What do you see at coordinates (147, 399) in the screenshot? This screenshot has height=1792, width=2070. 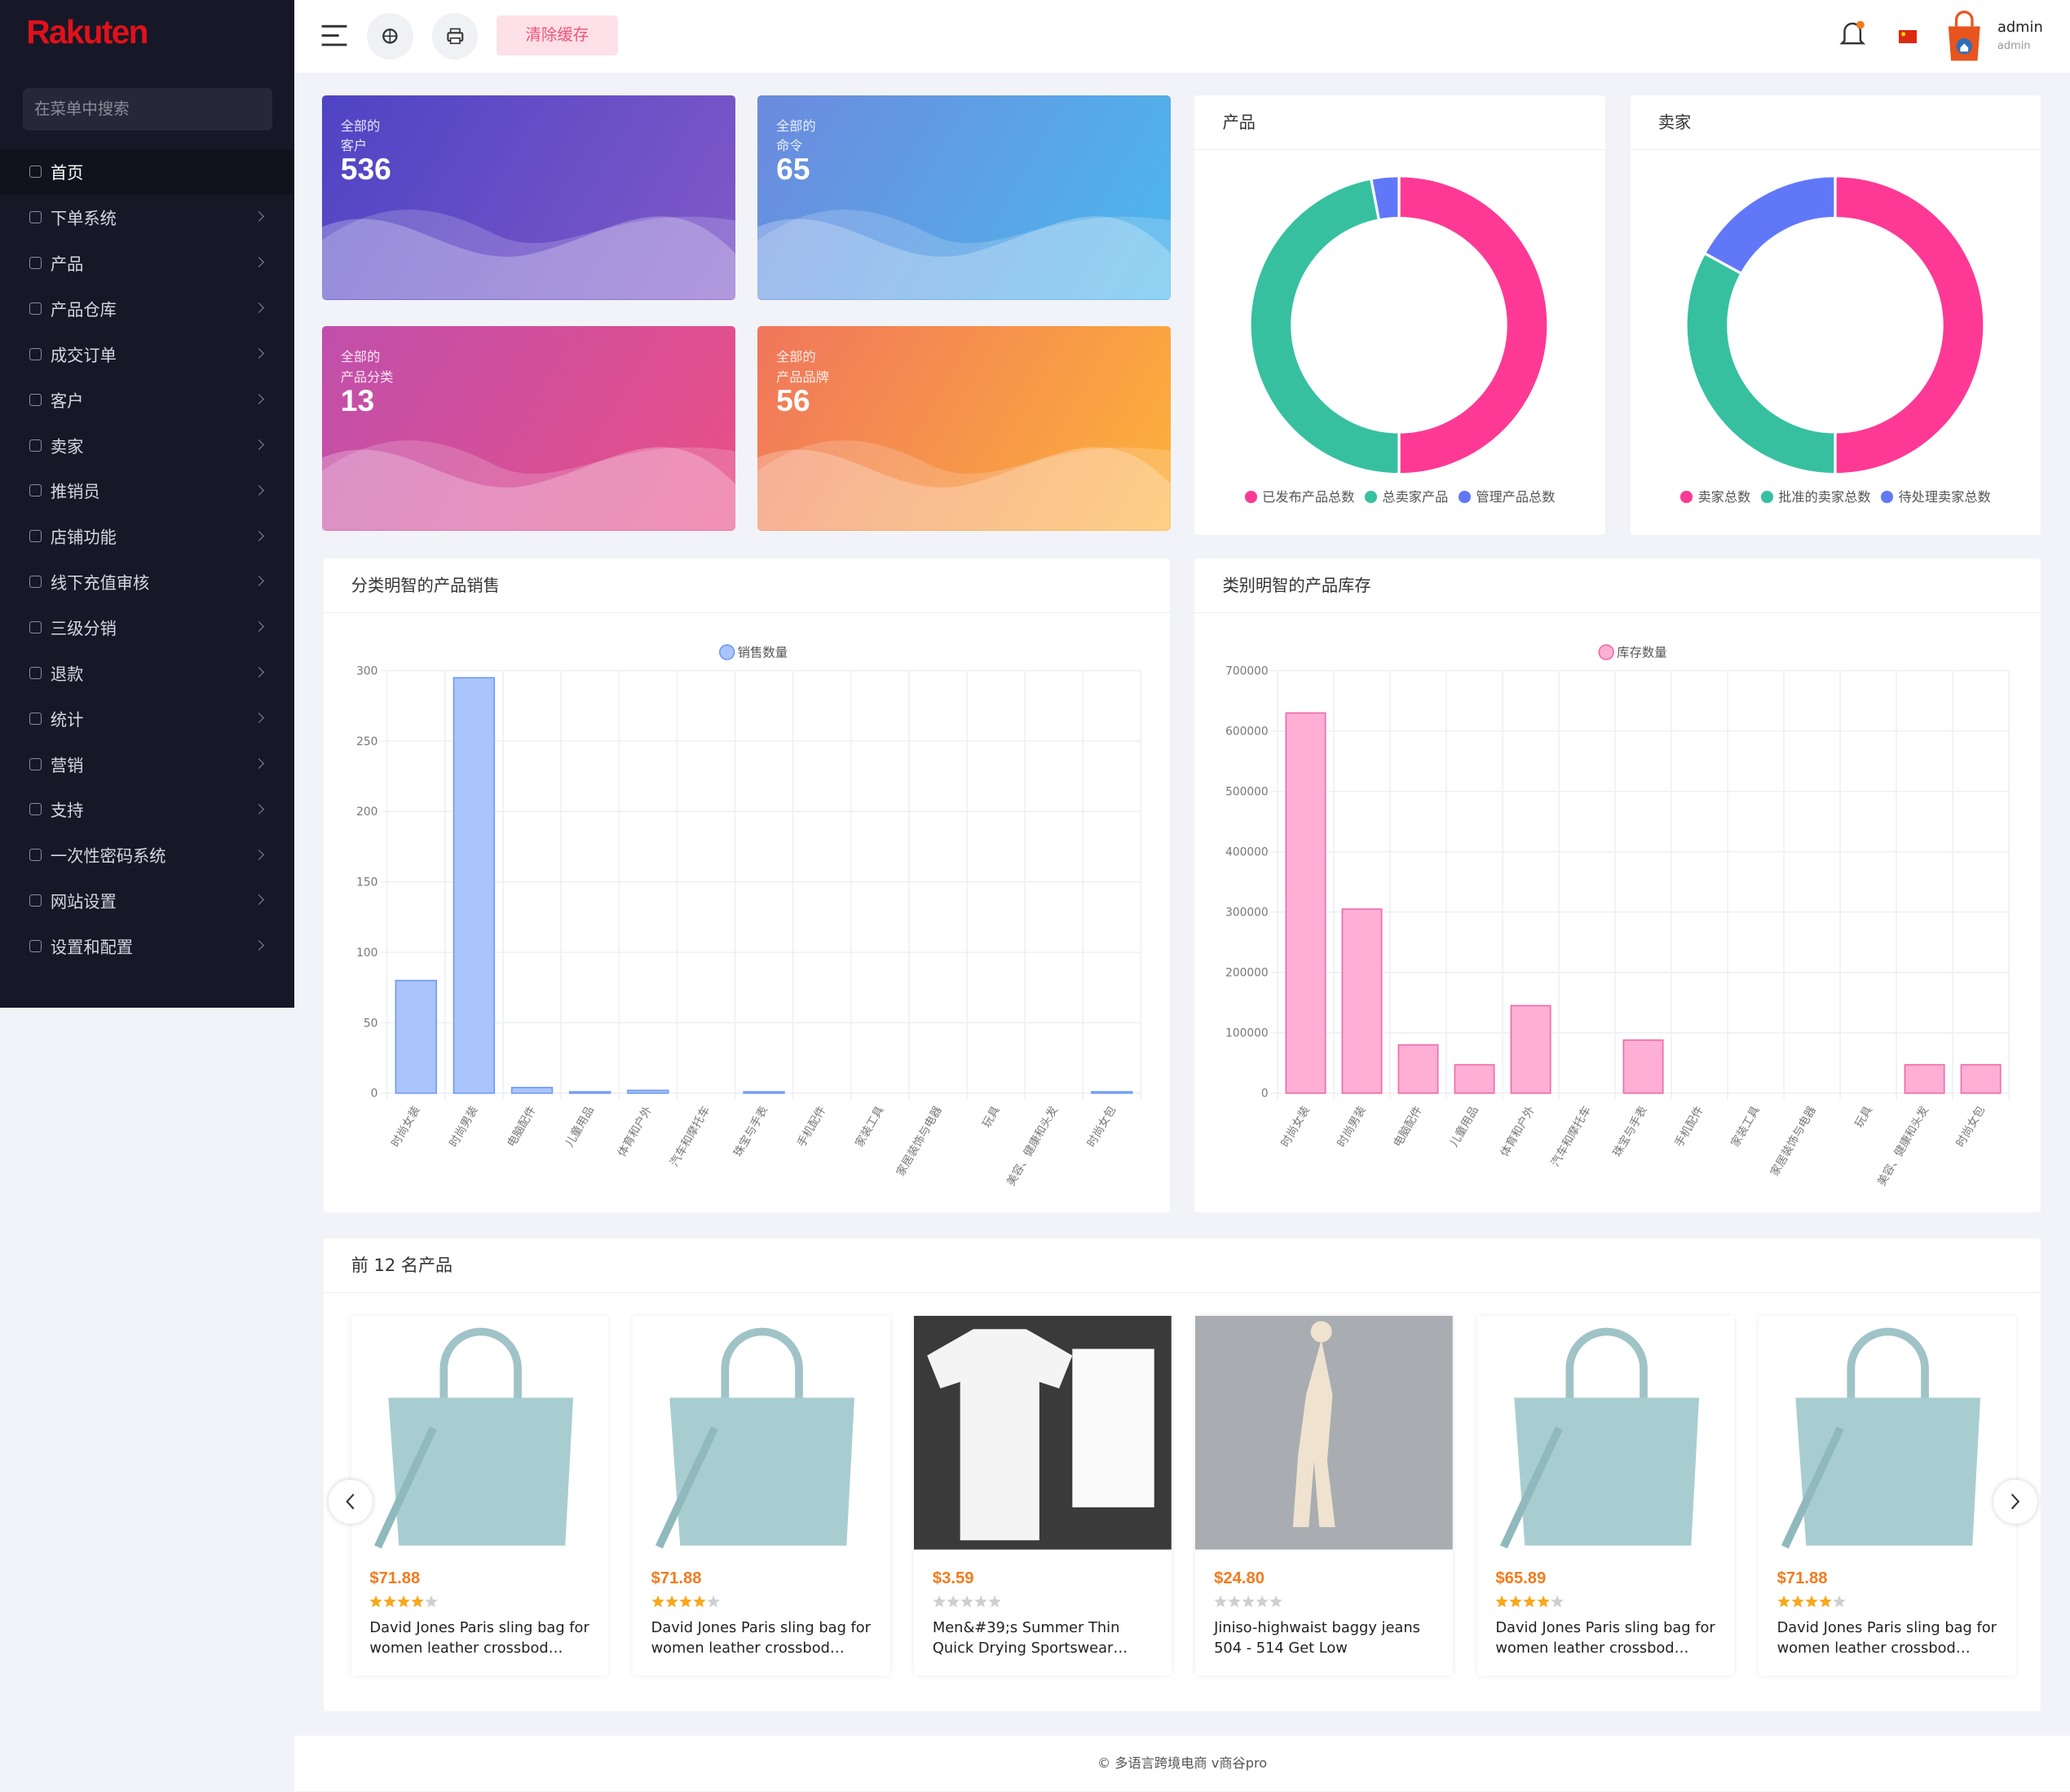 I see `menu-item: 客户` at bounding box center [147, 399].